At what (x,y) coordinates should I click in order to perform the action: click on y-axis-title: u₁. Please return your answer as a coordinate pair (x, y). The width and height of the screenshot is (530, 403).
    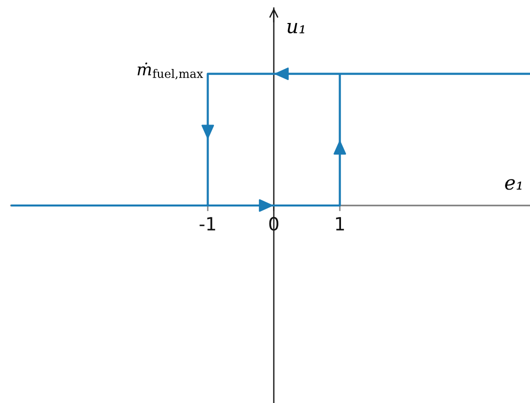
    Looking at the image, I should click on (295, 28).